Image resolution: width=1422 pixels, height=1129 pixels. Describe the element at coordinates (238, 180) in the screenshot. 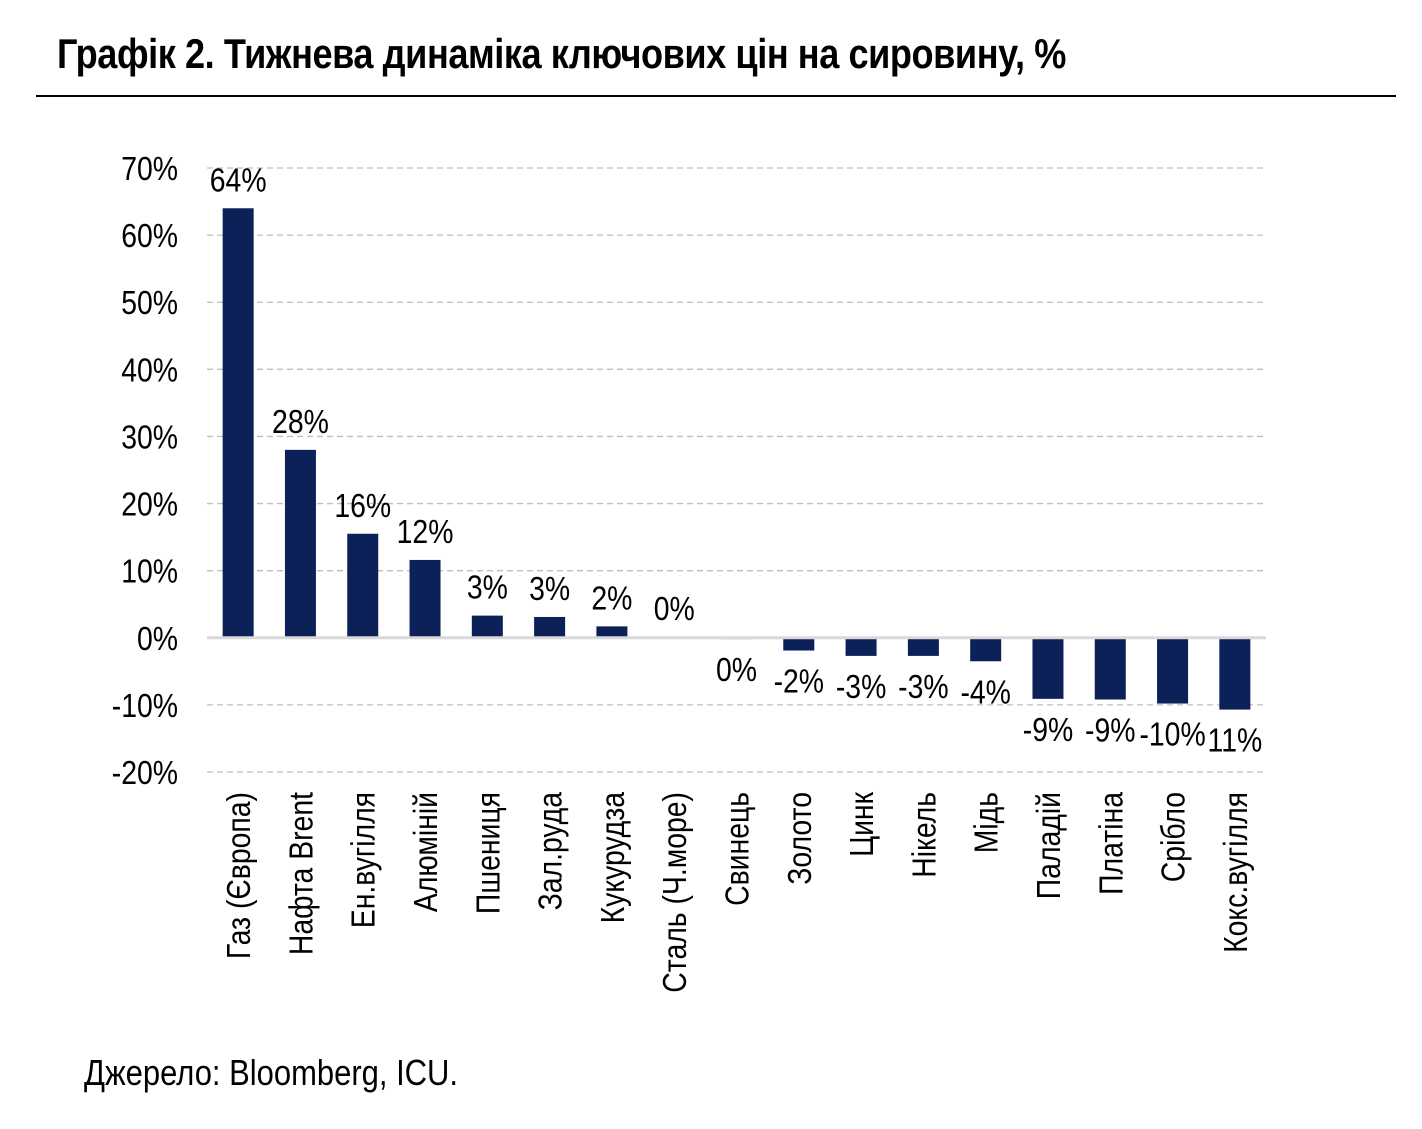

I see `data-label: 64%` at that location.